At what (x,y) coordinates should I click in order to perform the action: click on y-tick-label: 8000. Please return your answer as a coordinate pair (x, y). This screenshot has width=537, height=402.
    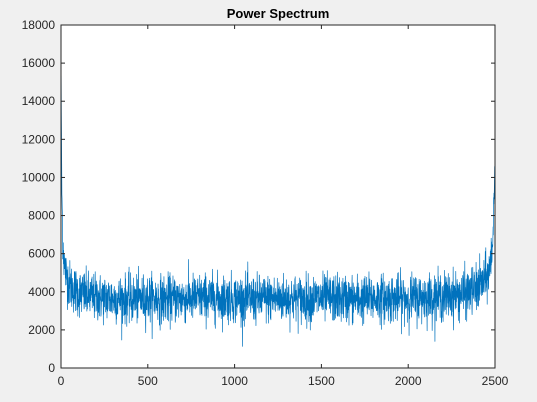
    Looking at the image, I should click on (41, 216).